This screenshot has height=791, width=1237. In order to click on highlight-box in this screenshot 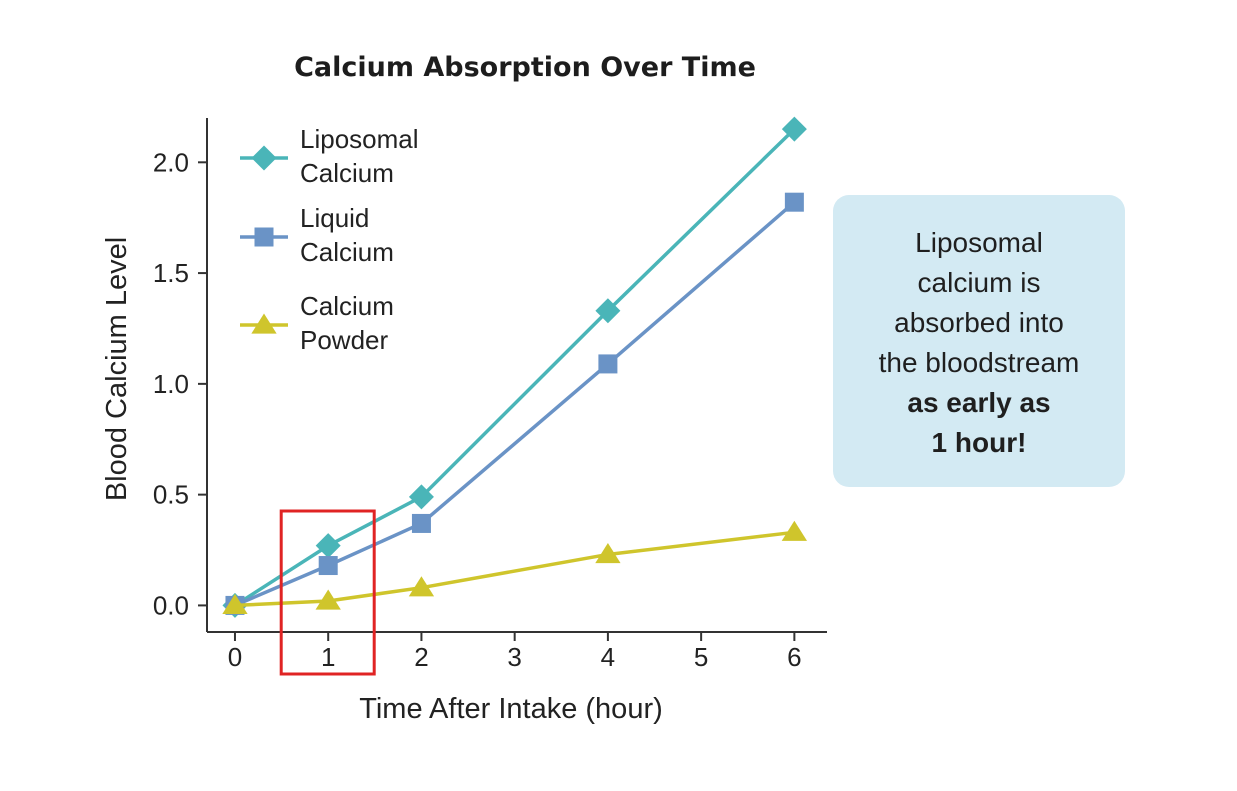, I will do `click(327, 592)`.